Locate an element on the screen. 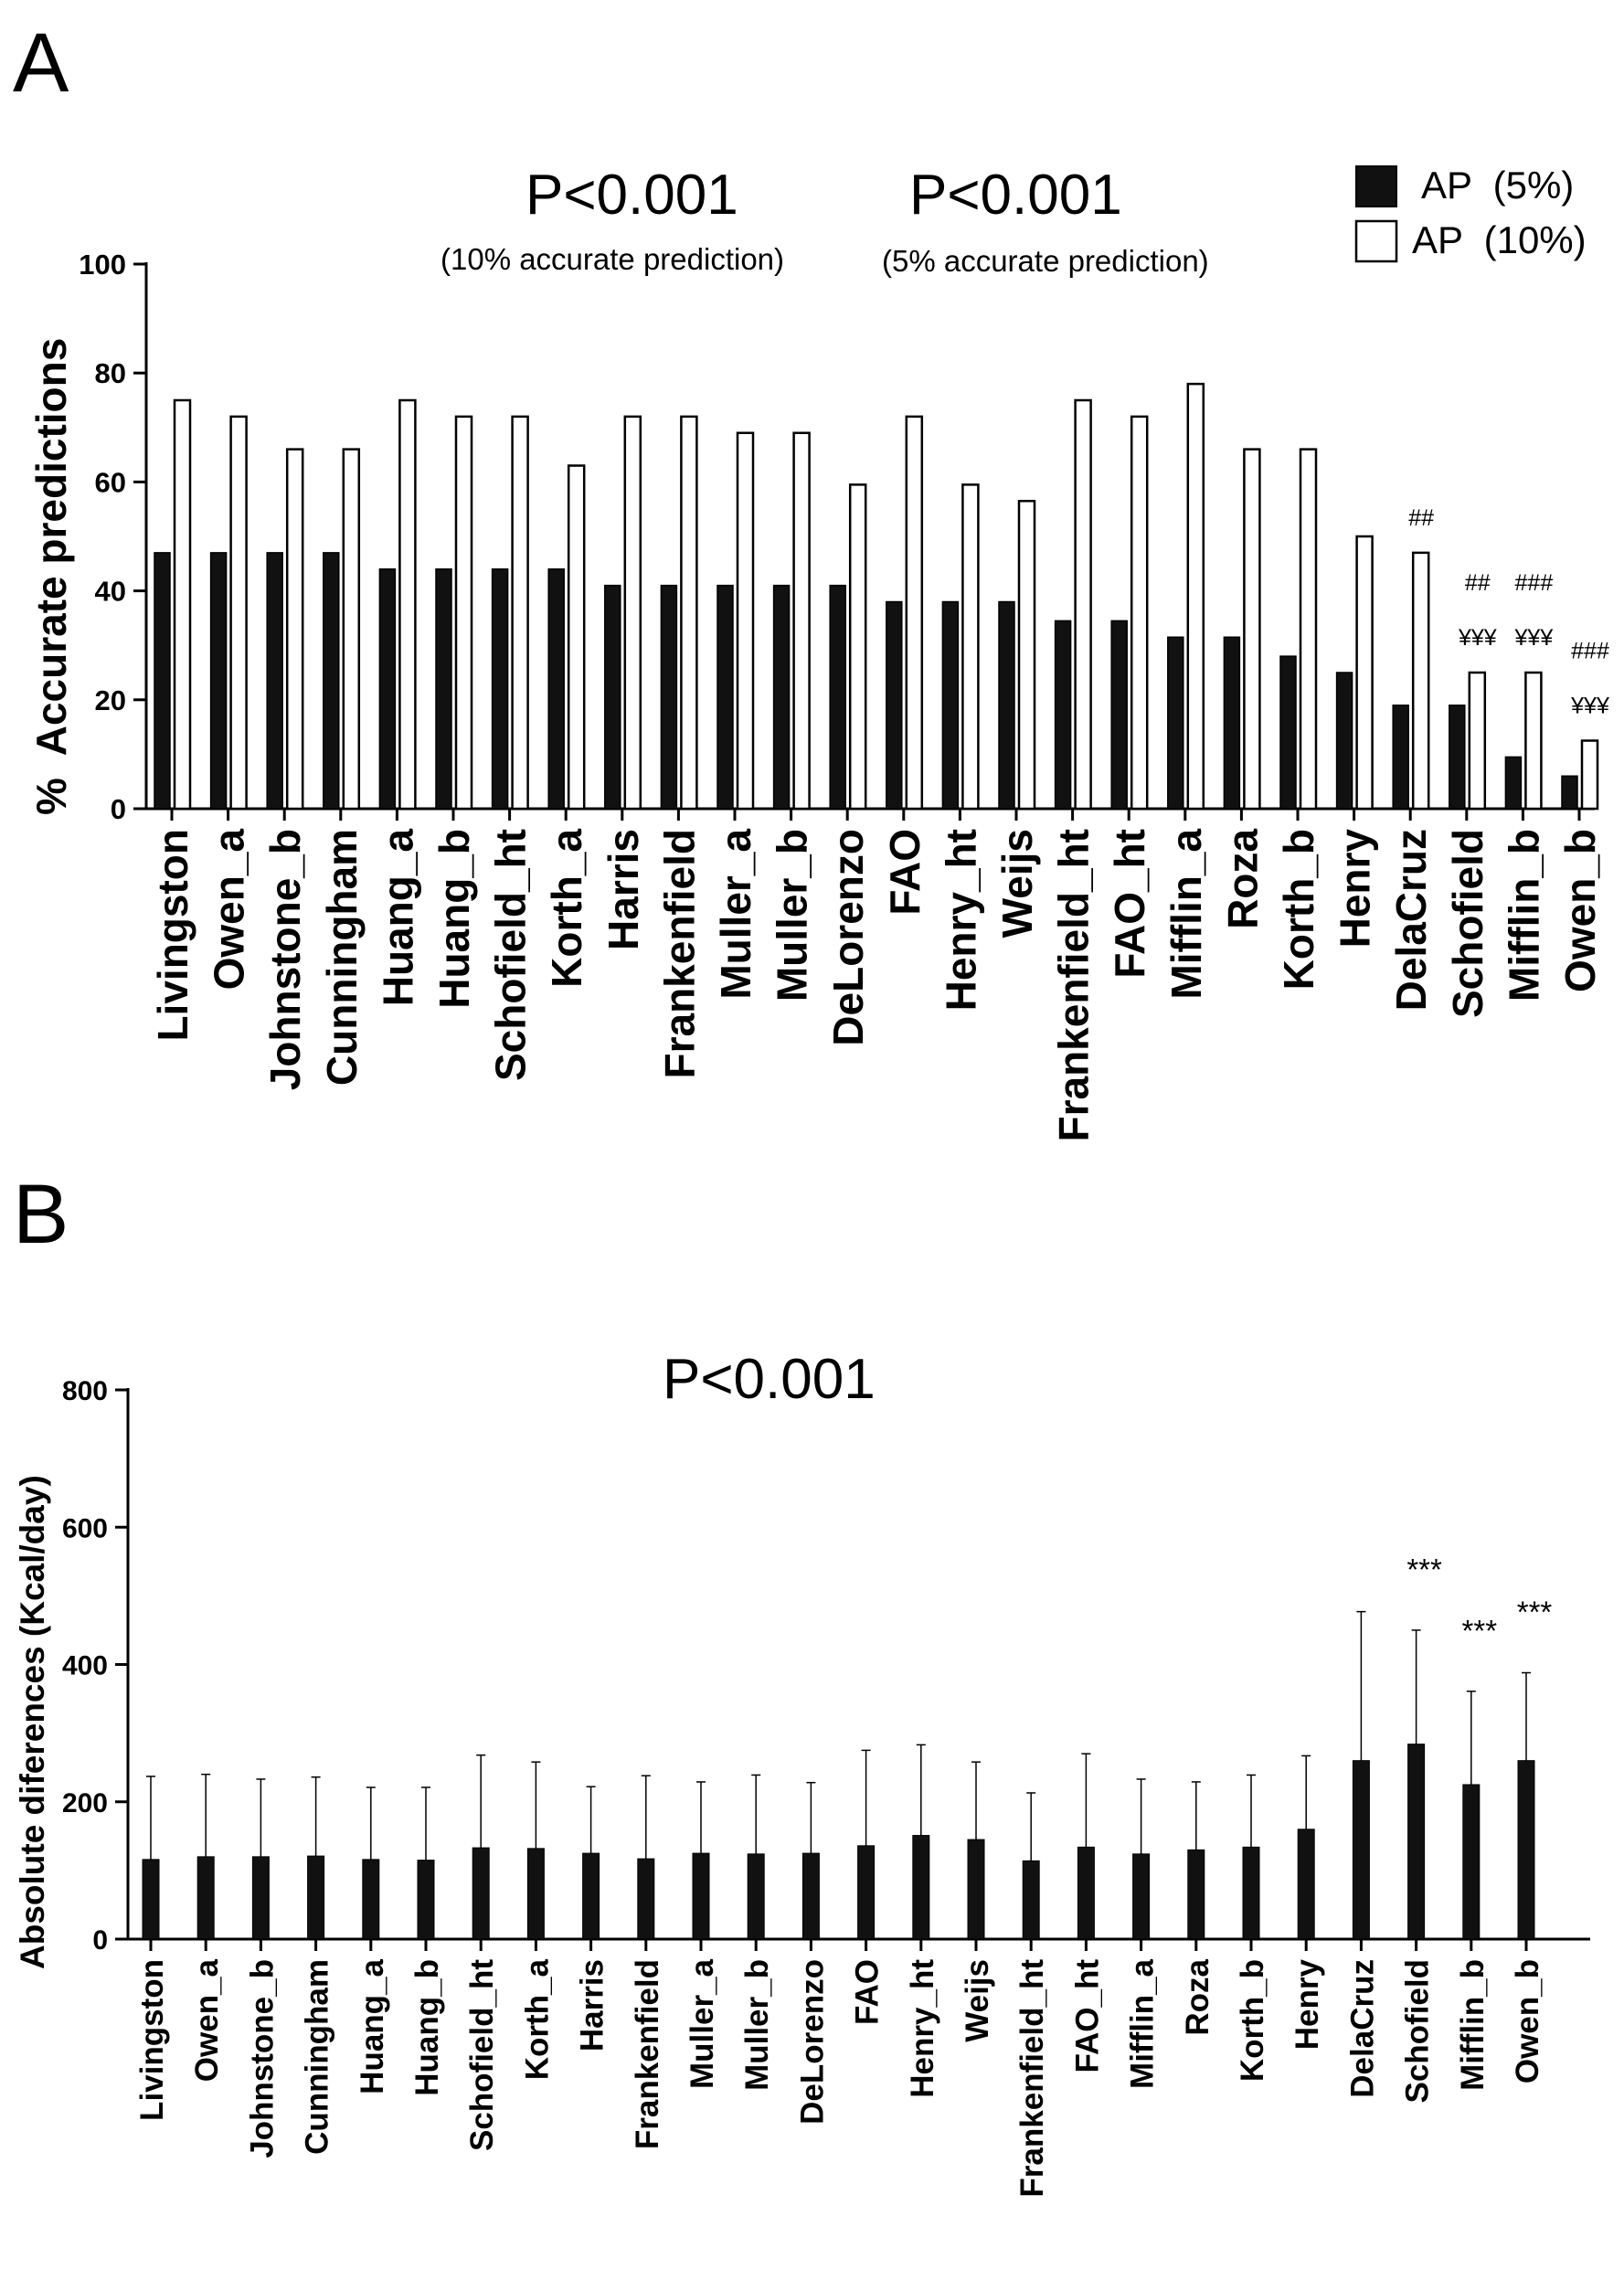 This screenshot has height=2290, width=1624. panel-b-category-label: Huang_b is located at coordinates (427, 2027).